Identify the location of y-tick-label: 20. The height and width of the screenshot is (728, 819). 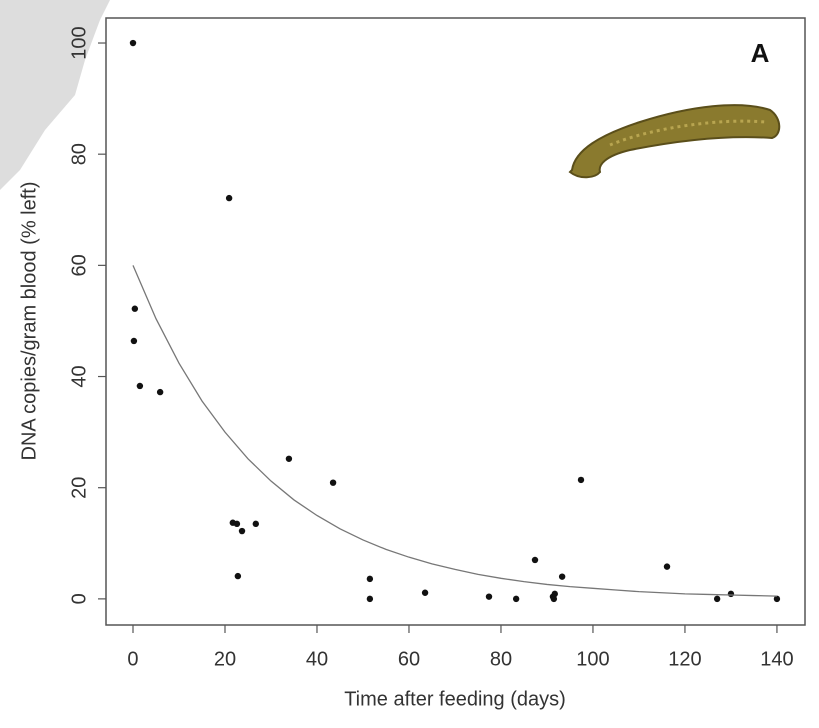
(79, 488).